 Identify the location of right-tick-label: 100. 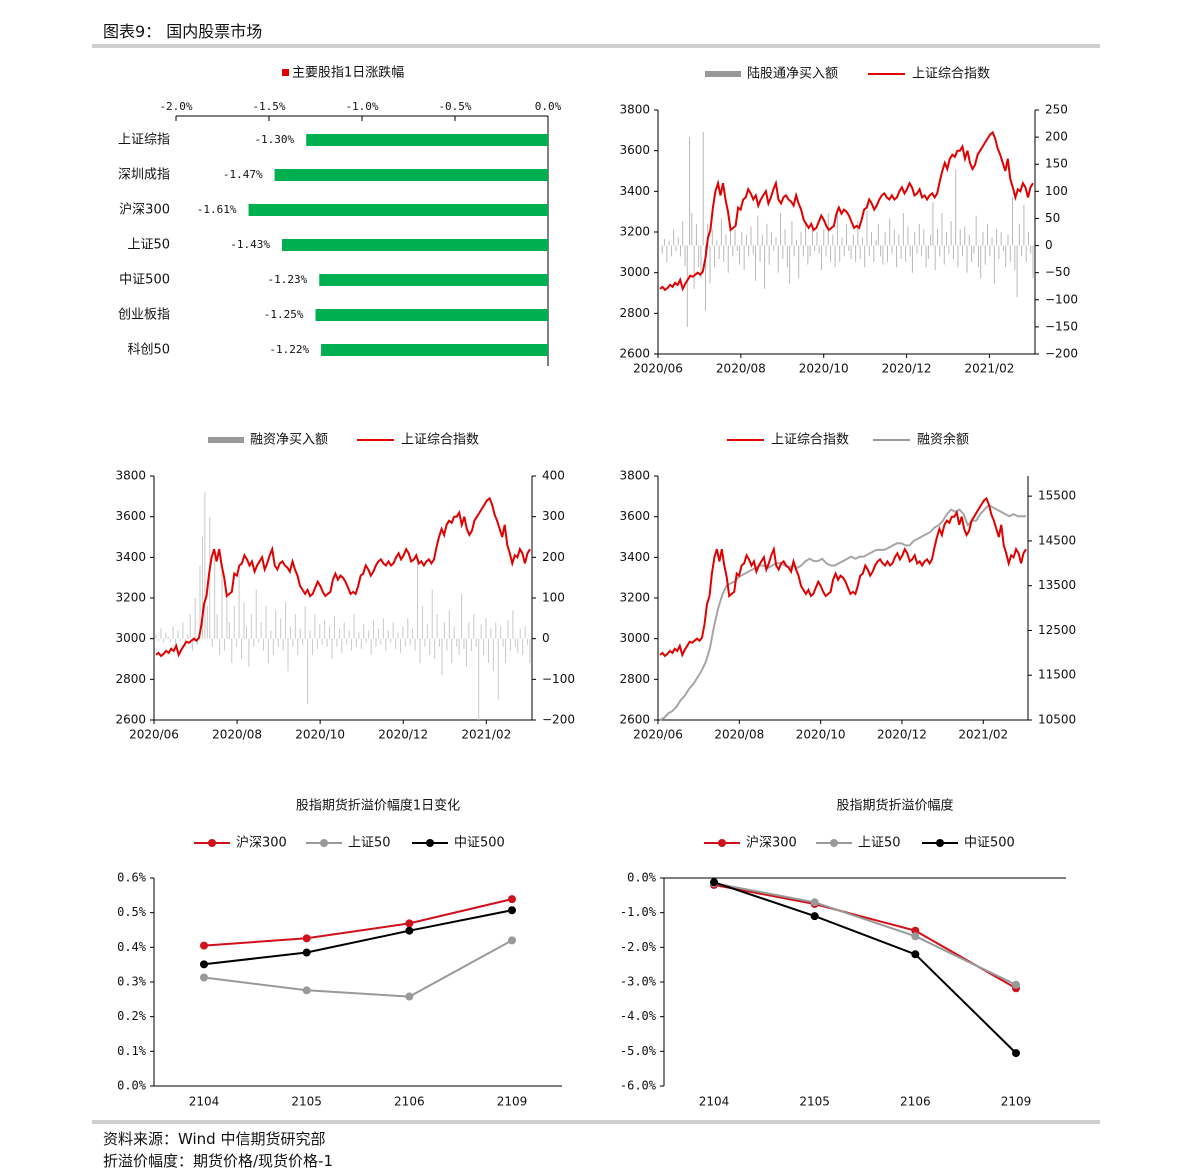
(553, 598).